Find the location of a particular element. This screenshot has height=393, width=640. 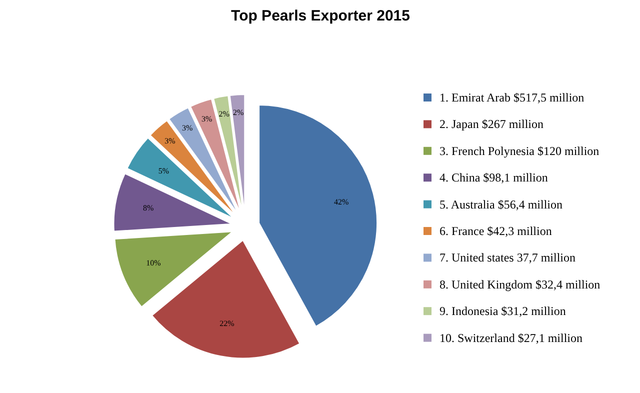

legend-label: 5. Australia $56,4 million is located at coordinates (501, 204).